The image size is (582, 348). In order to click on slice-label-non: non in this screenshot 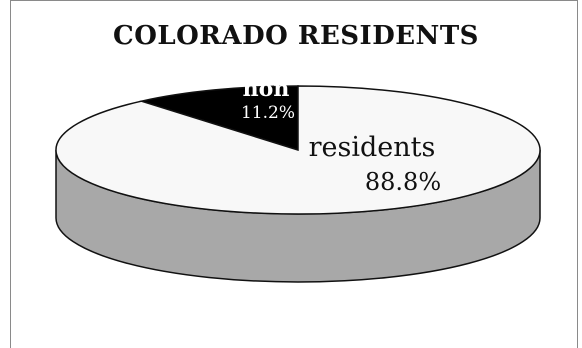, I will do `click(266, 89)`.